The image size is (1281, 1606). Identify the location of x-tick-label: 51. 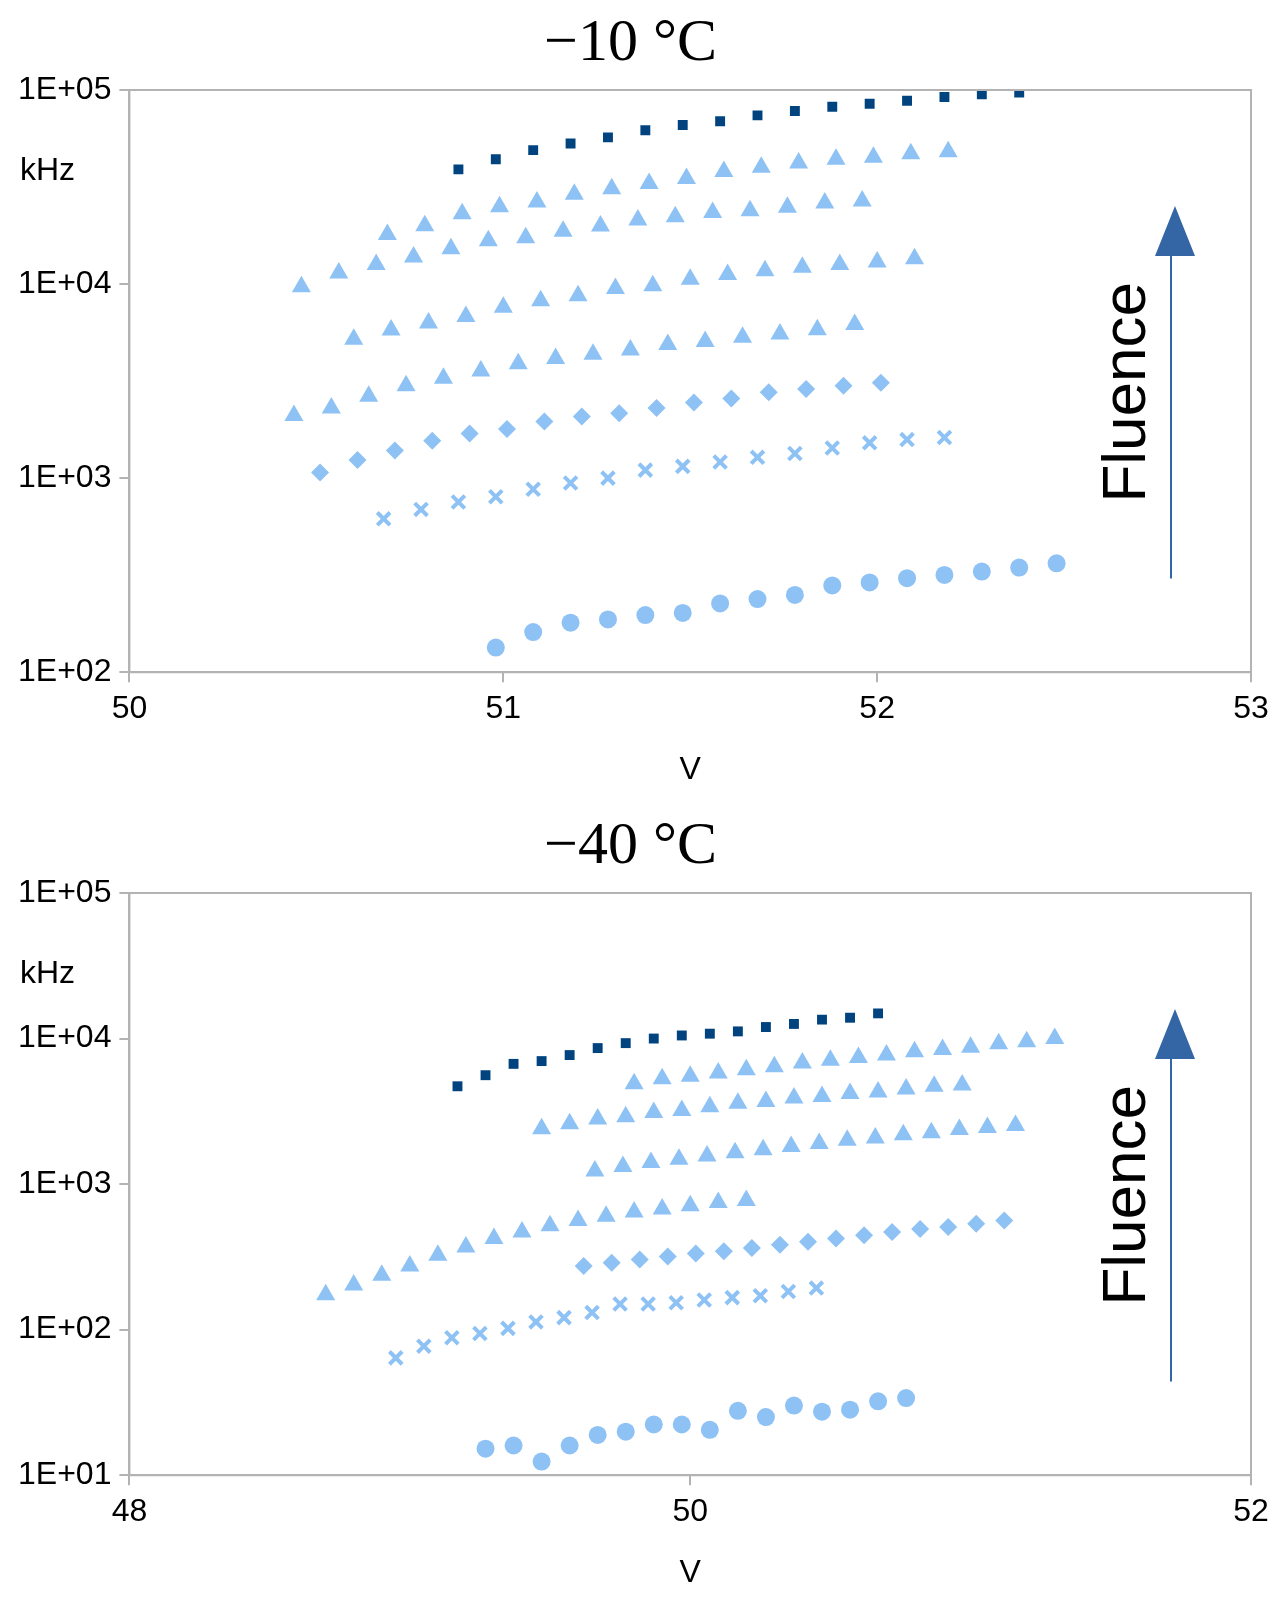
(503, 707).